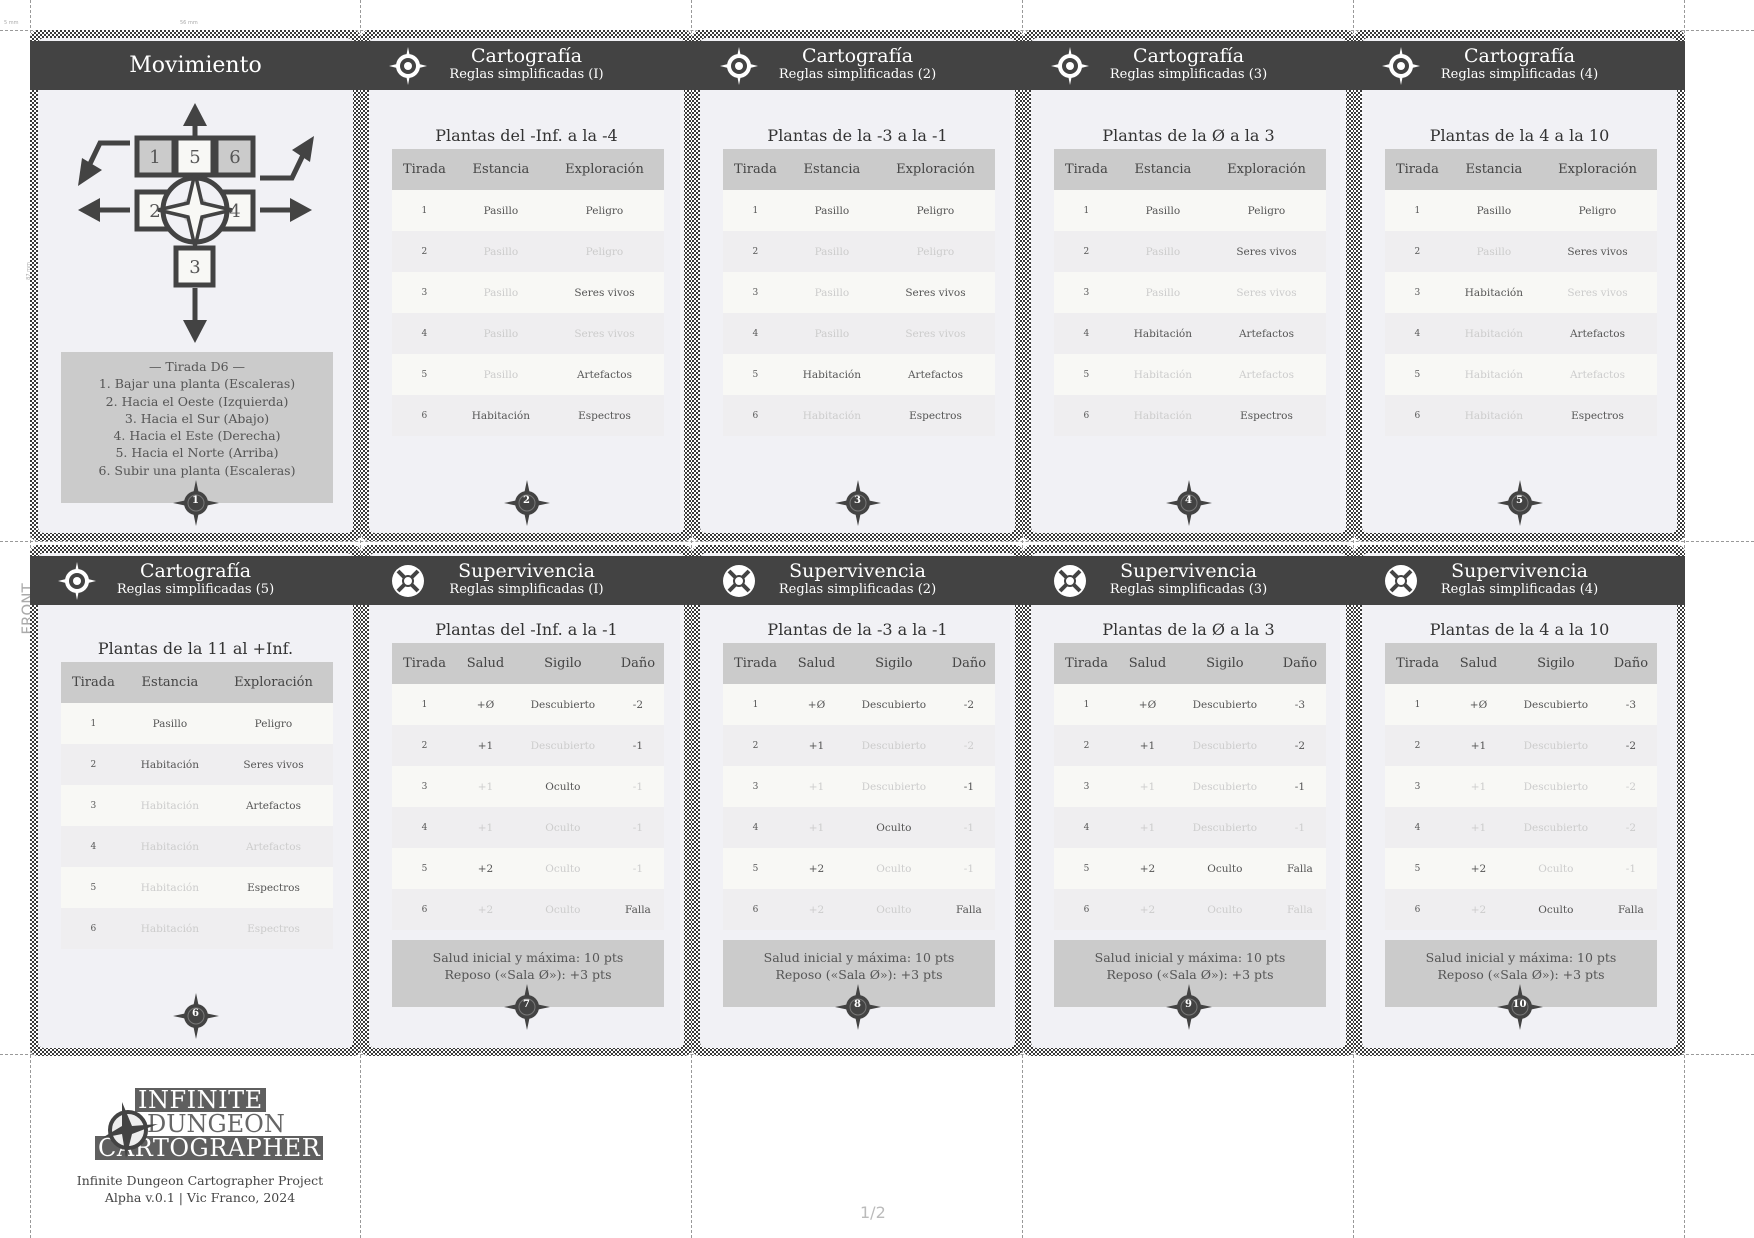  What do you see at coordinates (424, 374) in the screenshot?
I see `table-cell: 5` at bounding box center [424, 374].